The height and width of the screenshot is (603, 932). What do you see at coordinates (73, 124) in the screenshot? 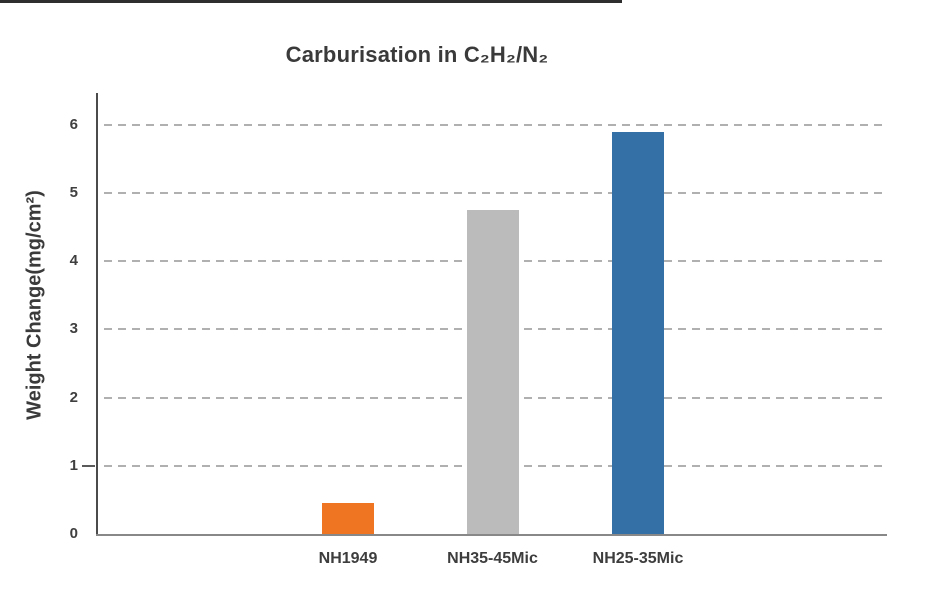
I see `y-tick-label-6: 6` at bounding box center [73, 124].